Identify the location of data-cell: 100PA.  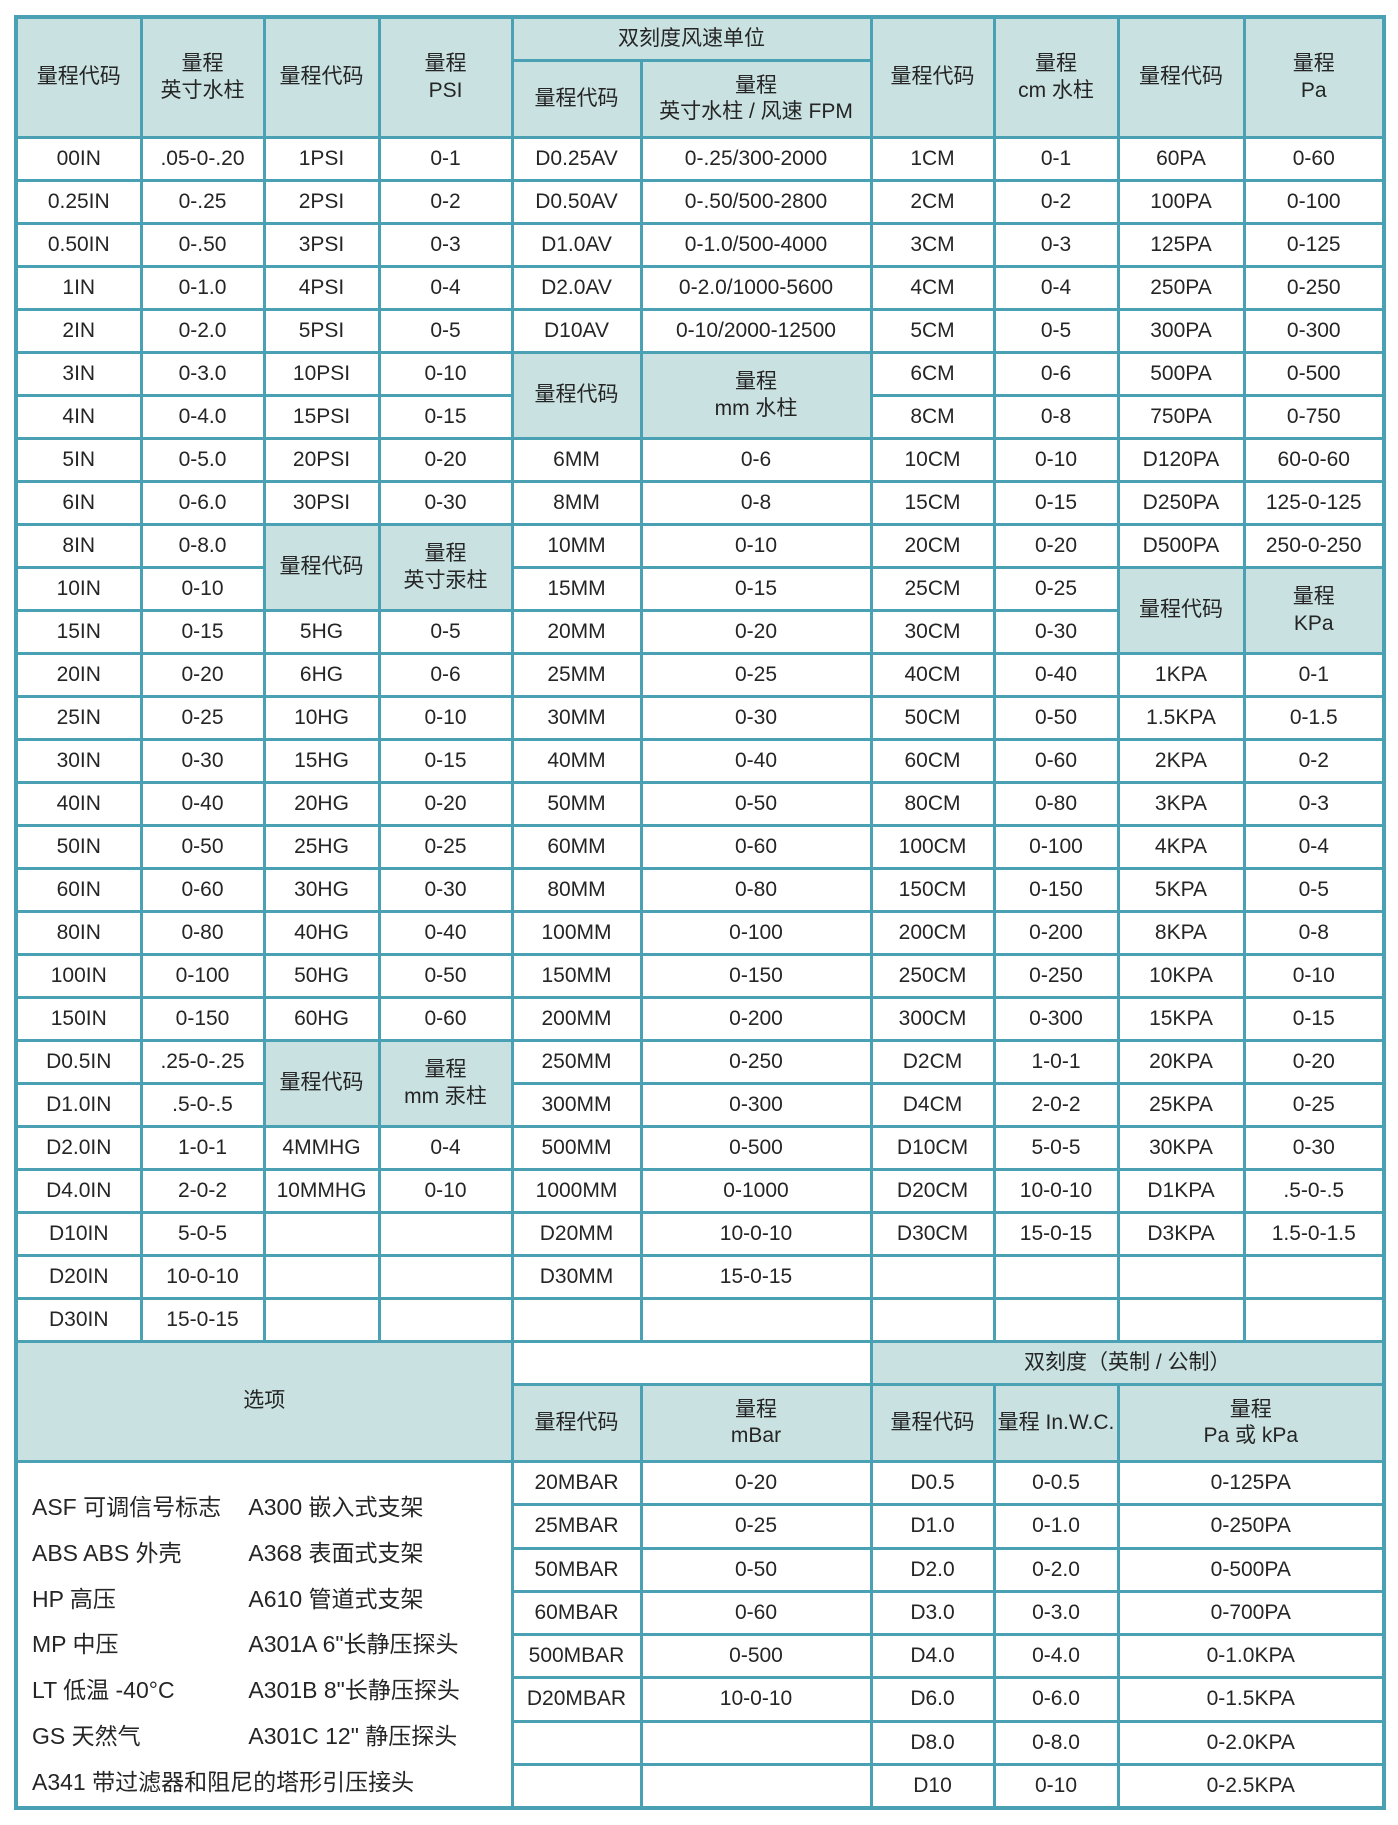
(1181, 202).